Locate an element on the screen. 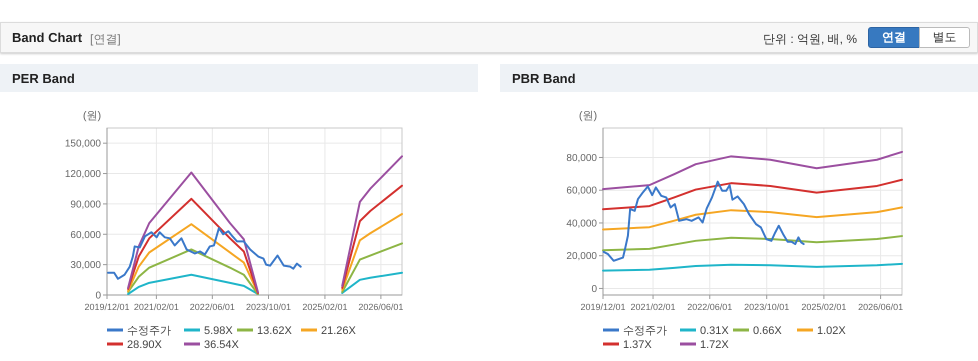 The image size is (978, 361). text: 별도 is located at coordinates (944, 37).